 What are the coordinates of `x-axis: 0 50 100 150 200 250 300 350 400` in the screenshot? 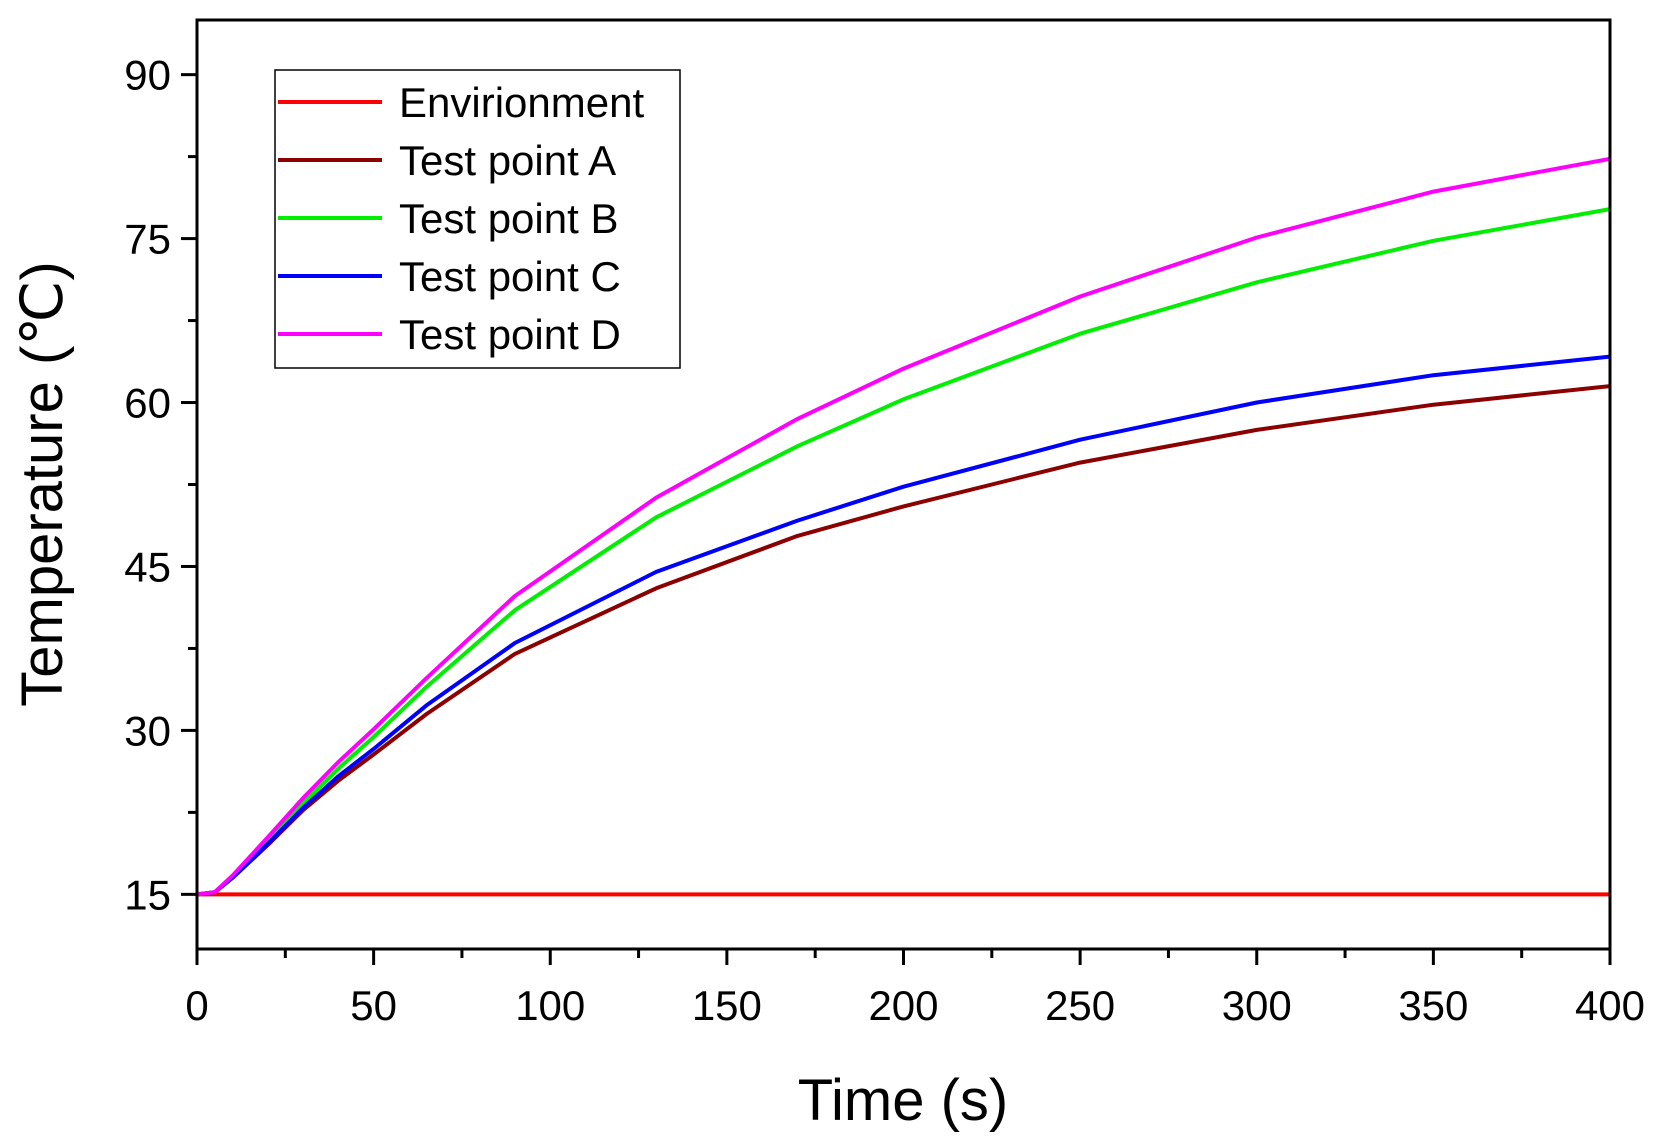 It's located at (915, 989).